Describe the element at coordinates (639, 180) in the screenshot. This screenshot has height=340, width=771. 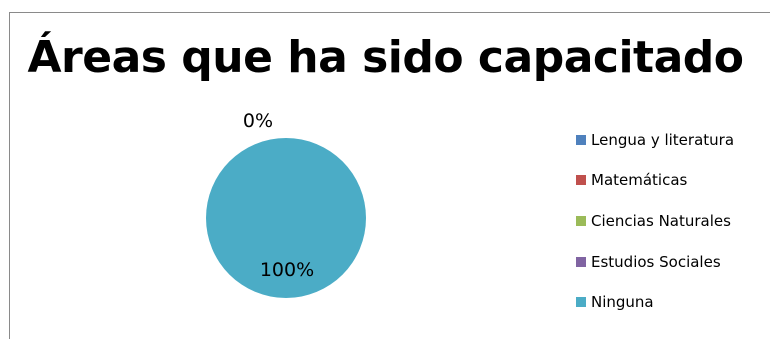
I see `legend-label: Matemáticas` at that location.